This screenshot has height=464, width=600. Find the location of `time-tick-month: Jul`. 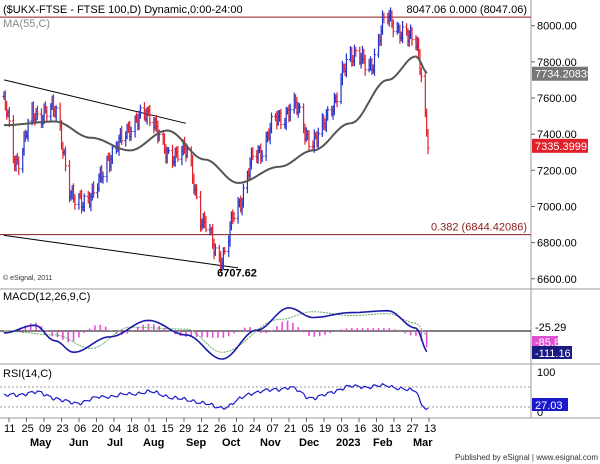

time-tick-month: Jul is located at coordinates (115, 443).